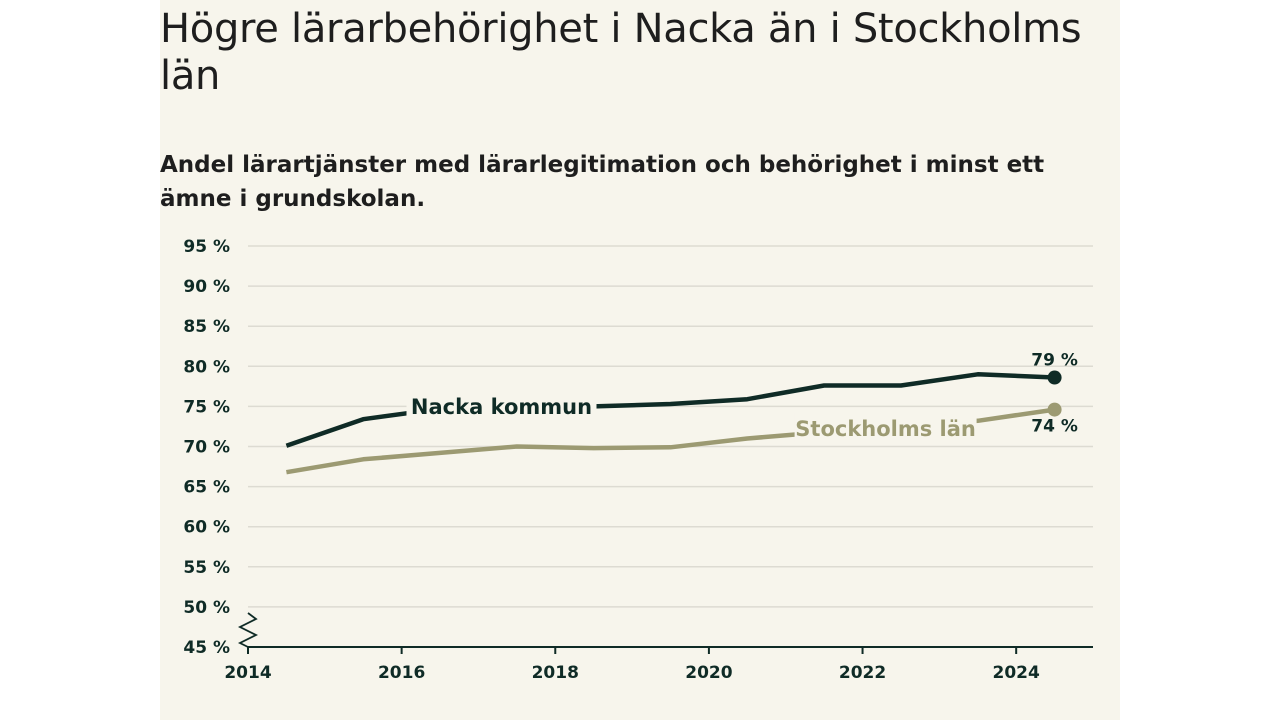 This screenshot has width=1280, height=720. Describe the element at coordinates (1054, 361) in the screenshot. I see `end-value-label: 79 %` at that location.